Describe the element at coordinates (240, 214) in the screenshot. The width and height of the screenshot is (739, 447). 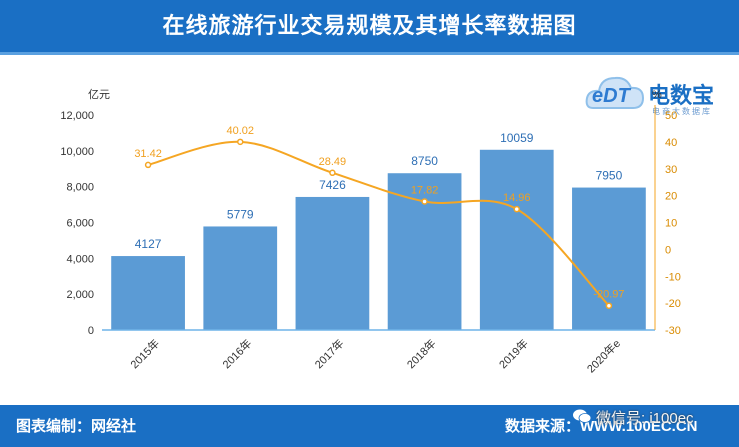
I see `bar-value-label: 5779` at that location.